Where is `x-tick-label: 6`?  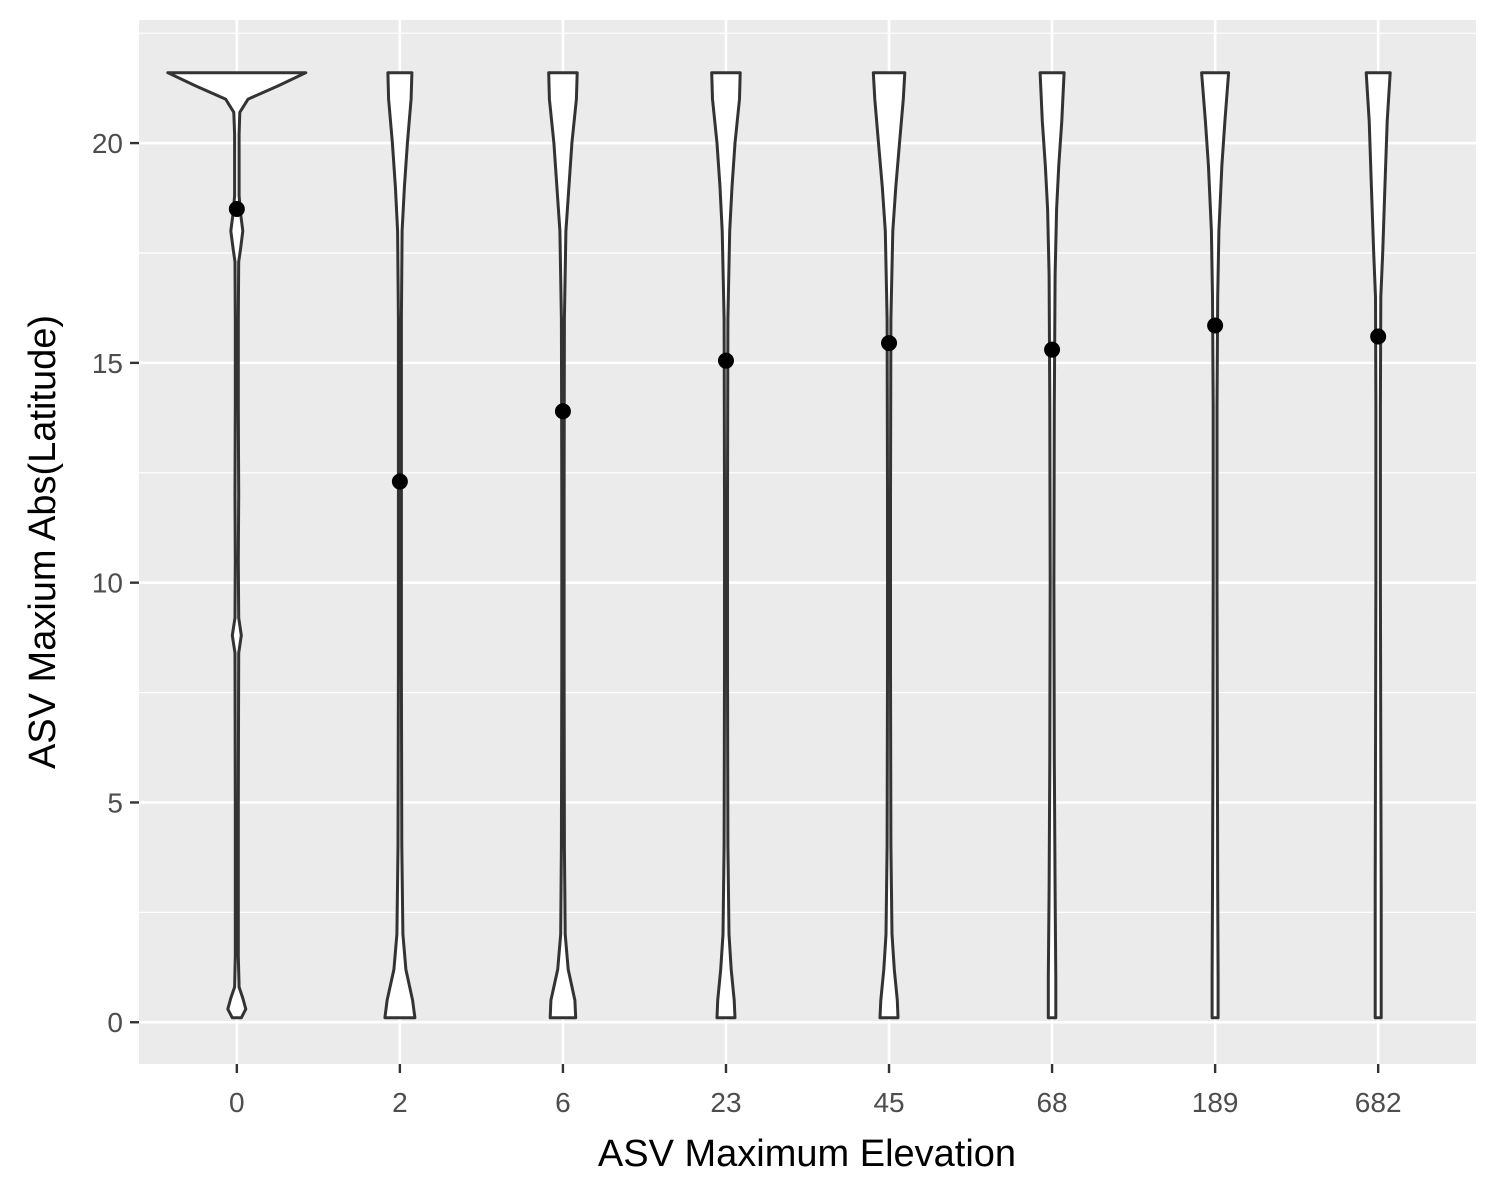
x-tick-label: 6 is located at coordinates (563, 1102).